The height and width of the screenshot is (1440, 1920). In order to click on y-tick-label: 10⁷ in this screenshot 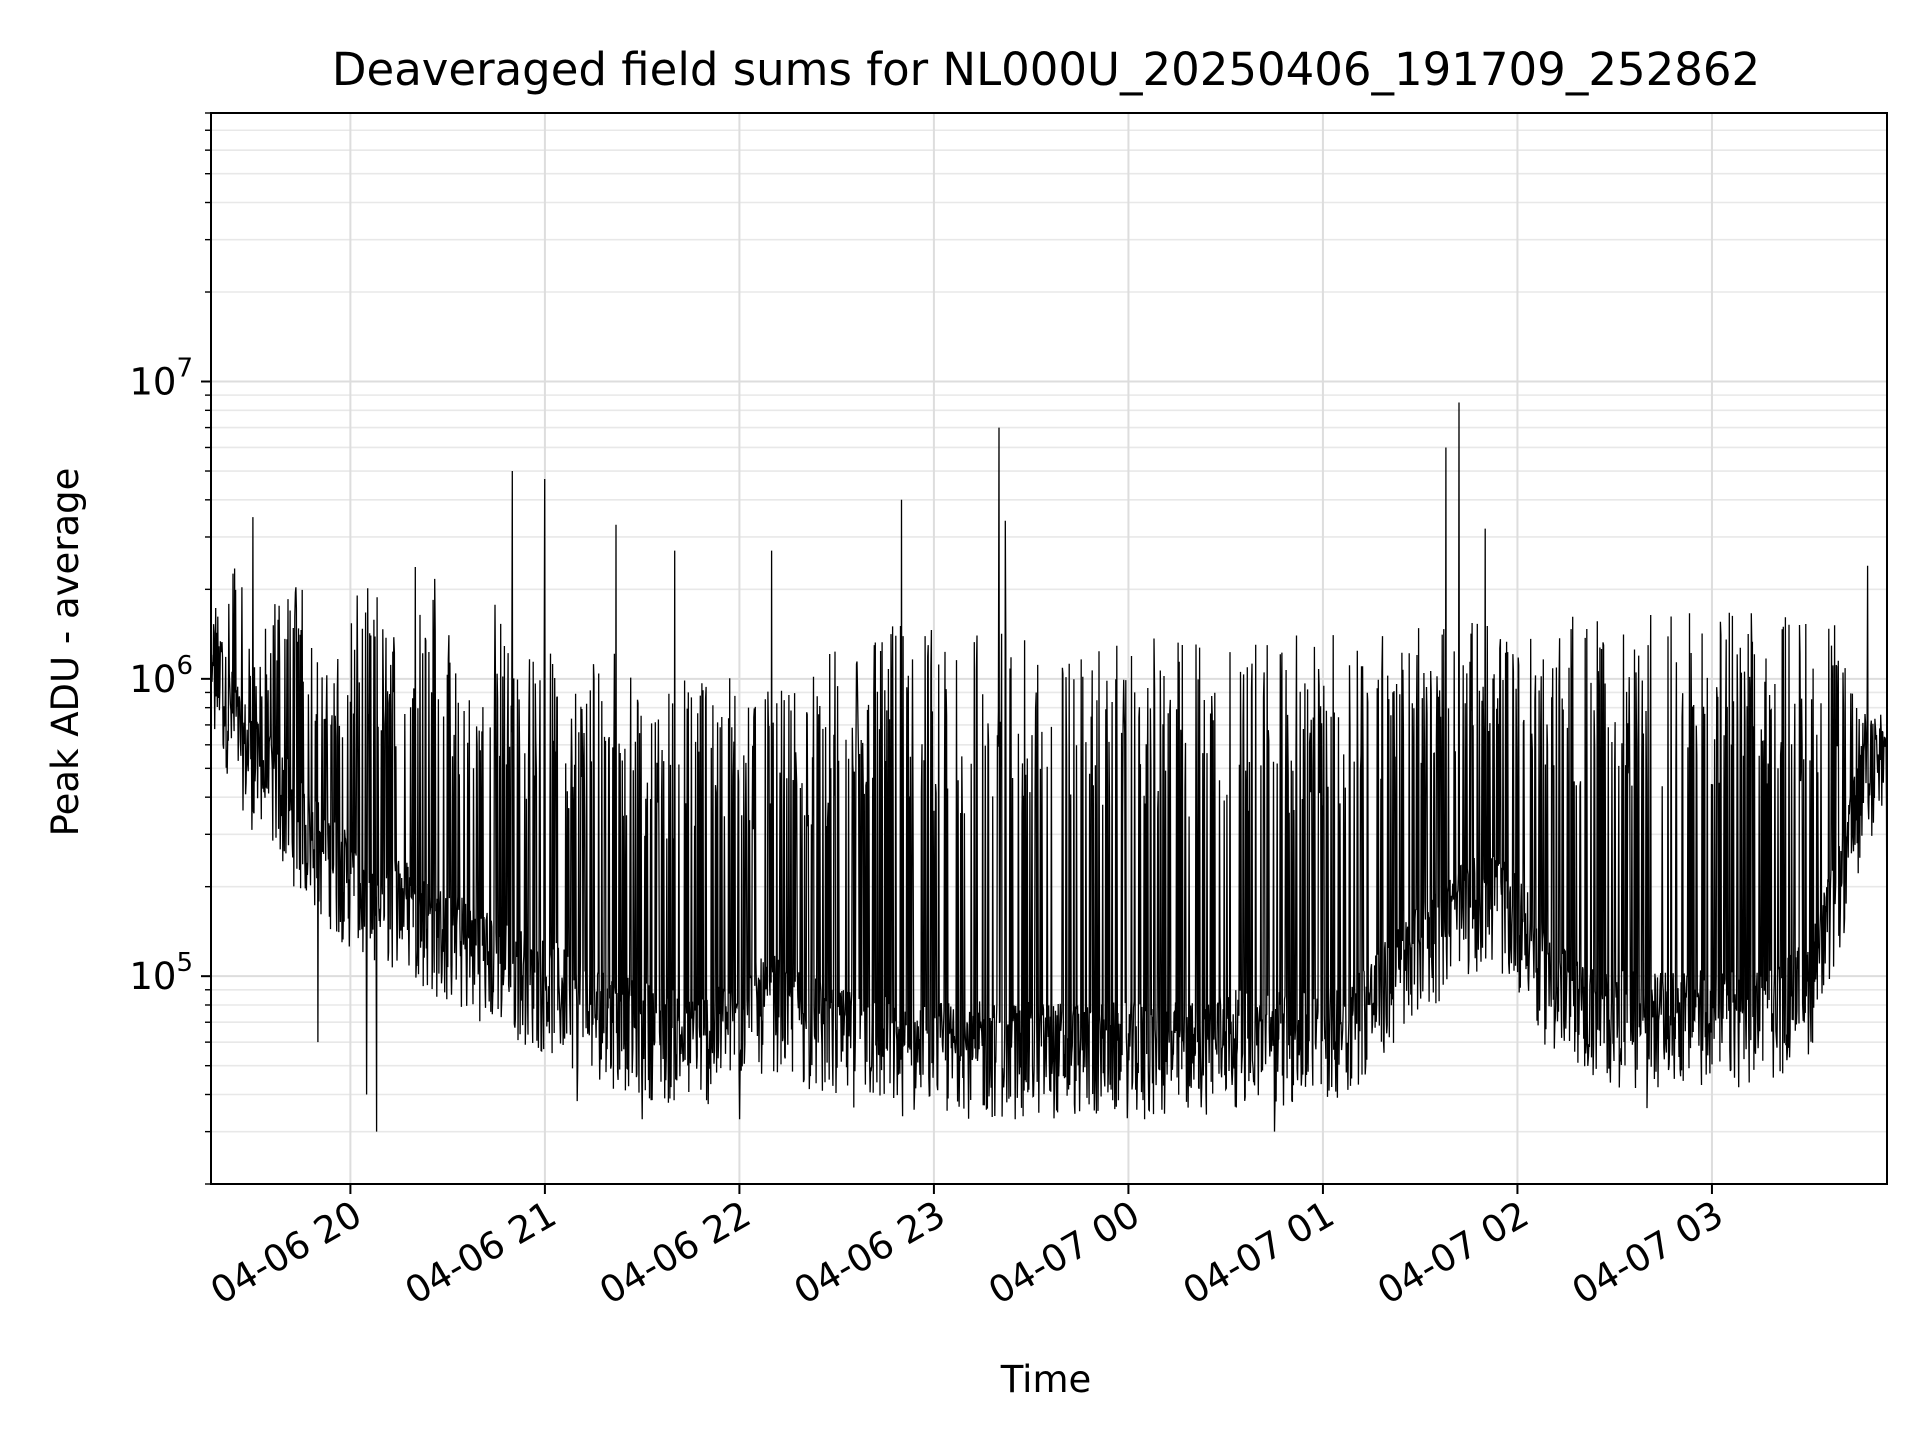, I will do `click(161, 379)`.